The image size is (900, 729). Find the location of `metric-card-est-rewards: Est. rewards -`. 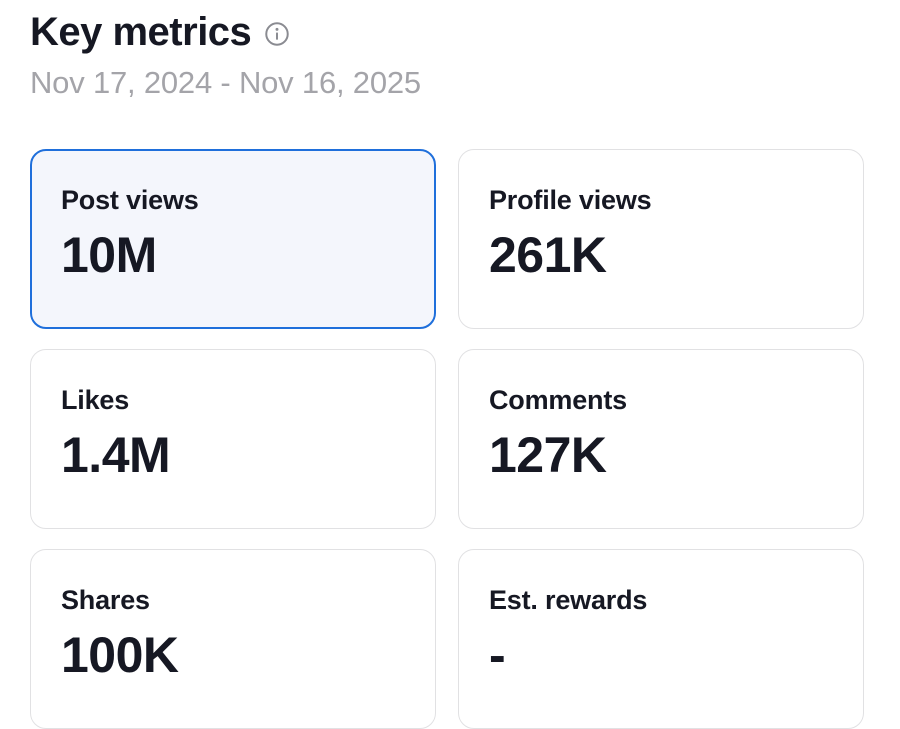

metric-card-est-rewards: Est. rewards - is located at coordinates (661, 639).